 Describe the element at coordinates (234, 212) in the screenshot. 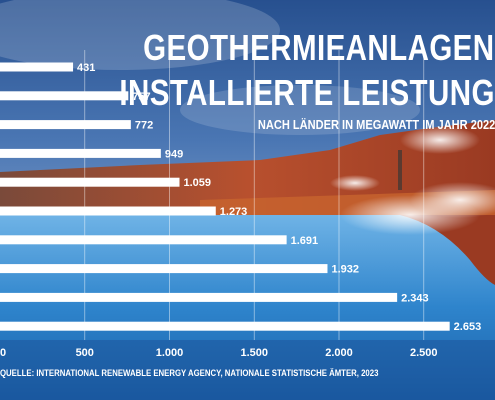

I see `bar-value-label: 1.273` at that location.